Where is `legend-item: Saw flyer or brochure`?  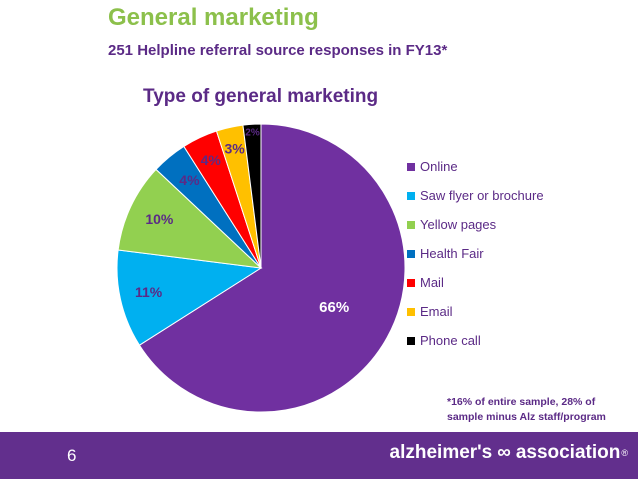 legend-item: Saw flyer or brochure is located at coordinates (475, 195).